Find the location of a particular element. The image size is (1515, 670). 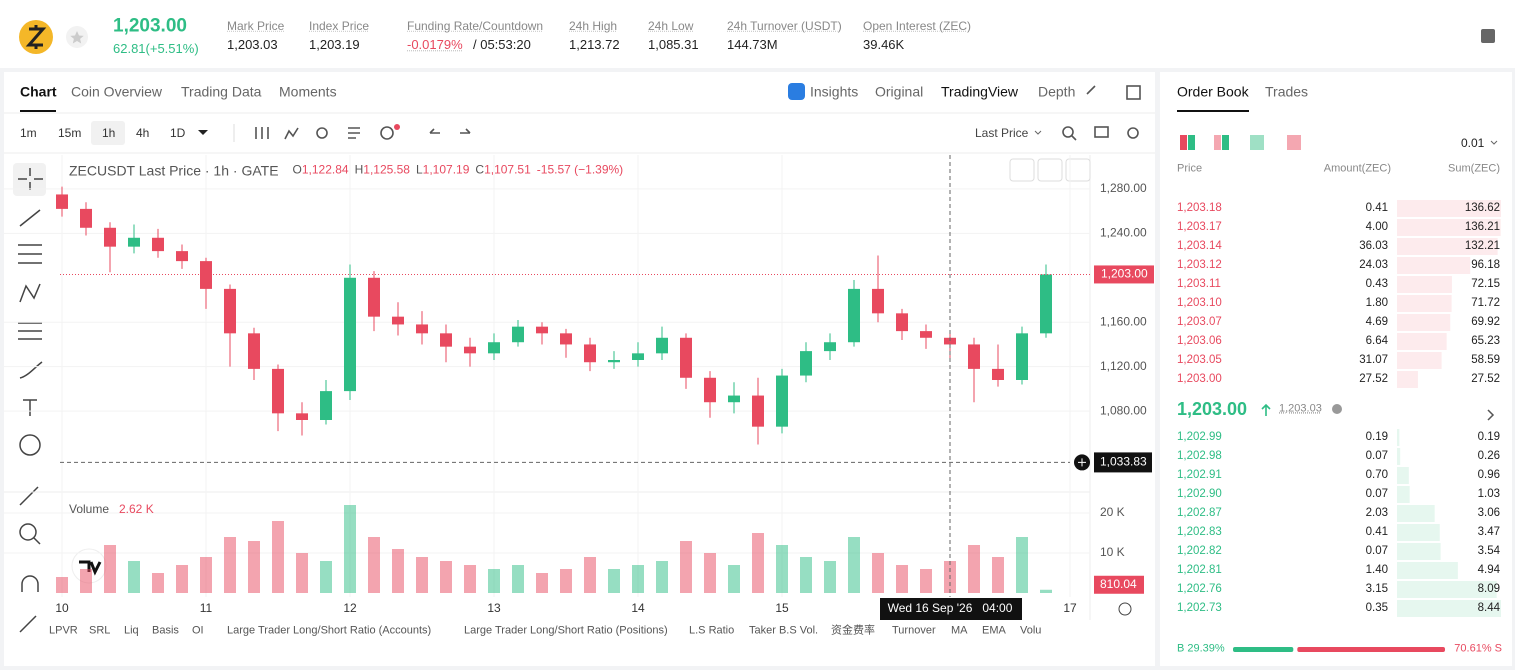

ohlc-item: H1,125.58 is located at coordinates (382, 171).